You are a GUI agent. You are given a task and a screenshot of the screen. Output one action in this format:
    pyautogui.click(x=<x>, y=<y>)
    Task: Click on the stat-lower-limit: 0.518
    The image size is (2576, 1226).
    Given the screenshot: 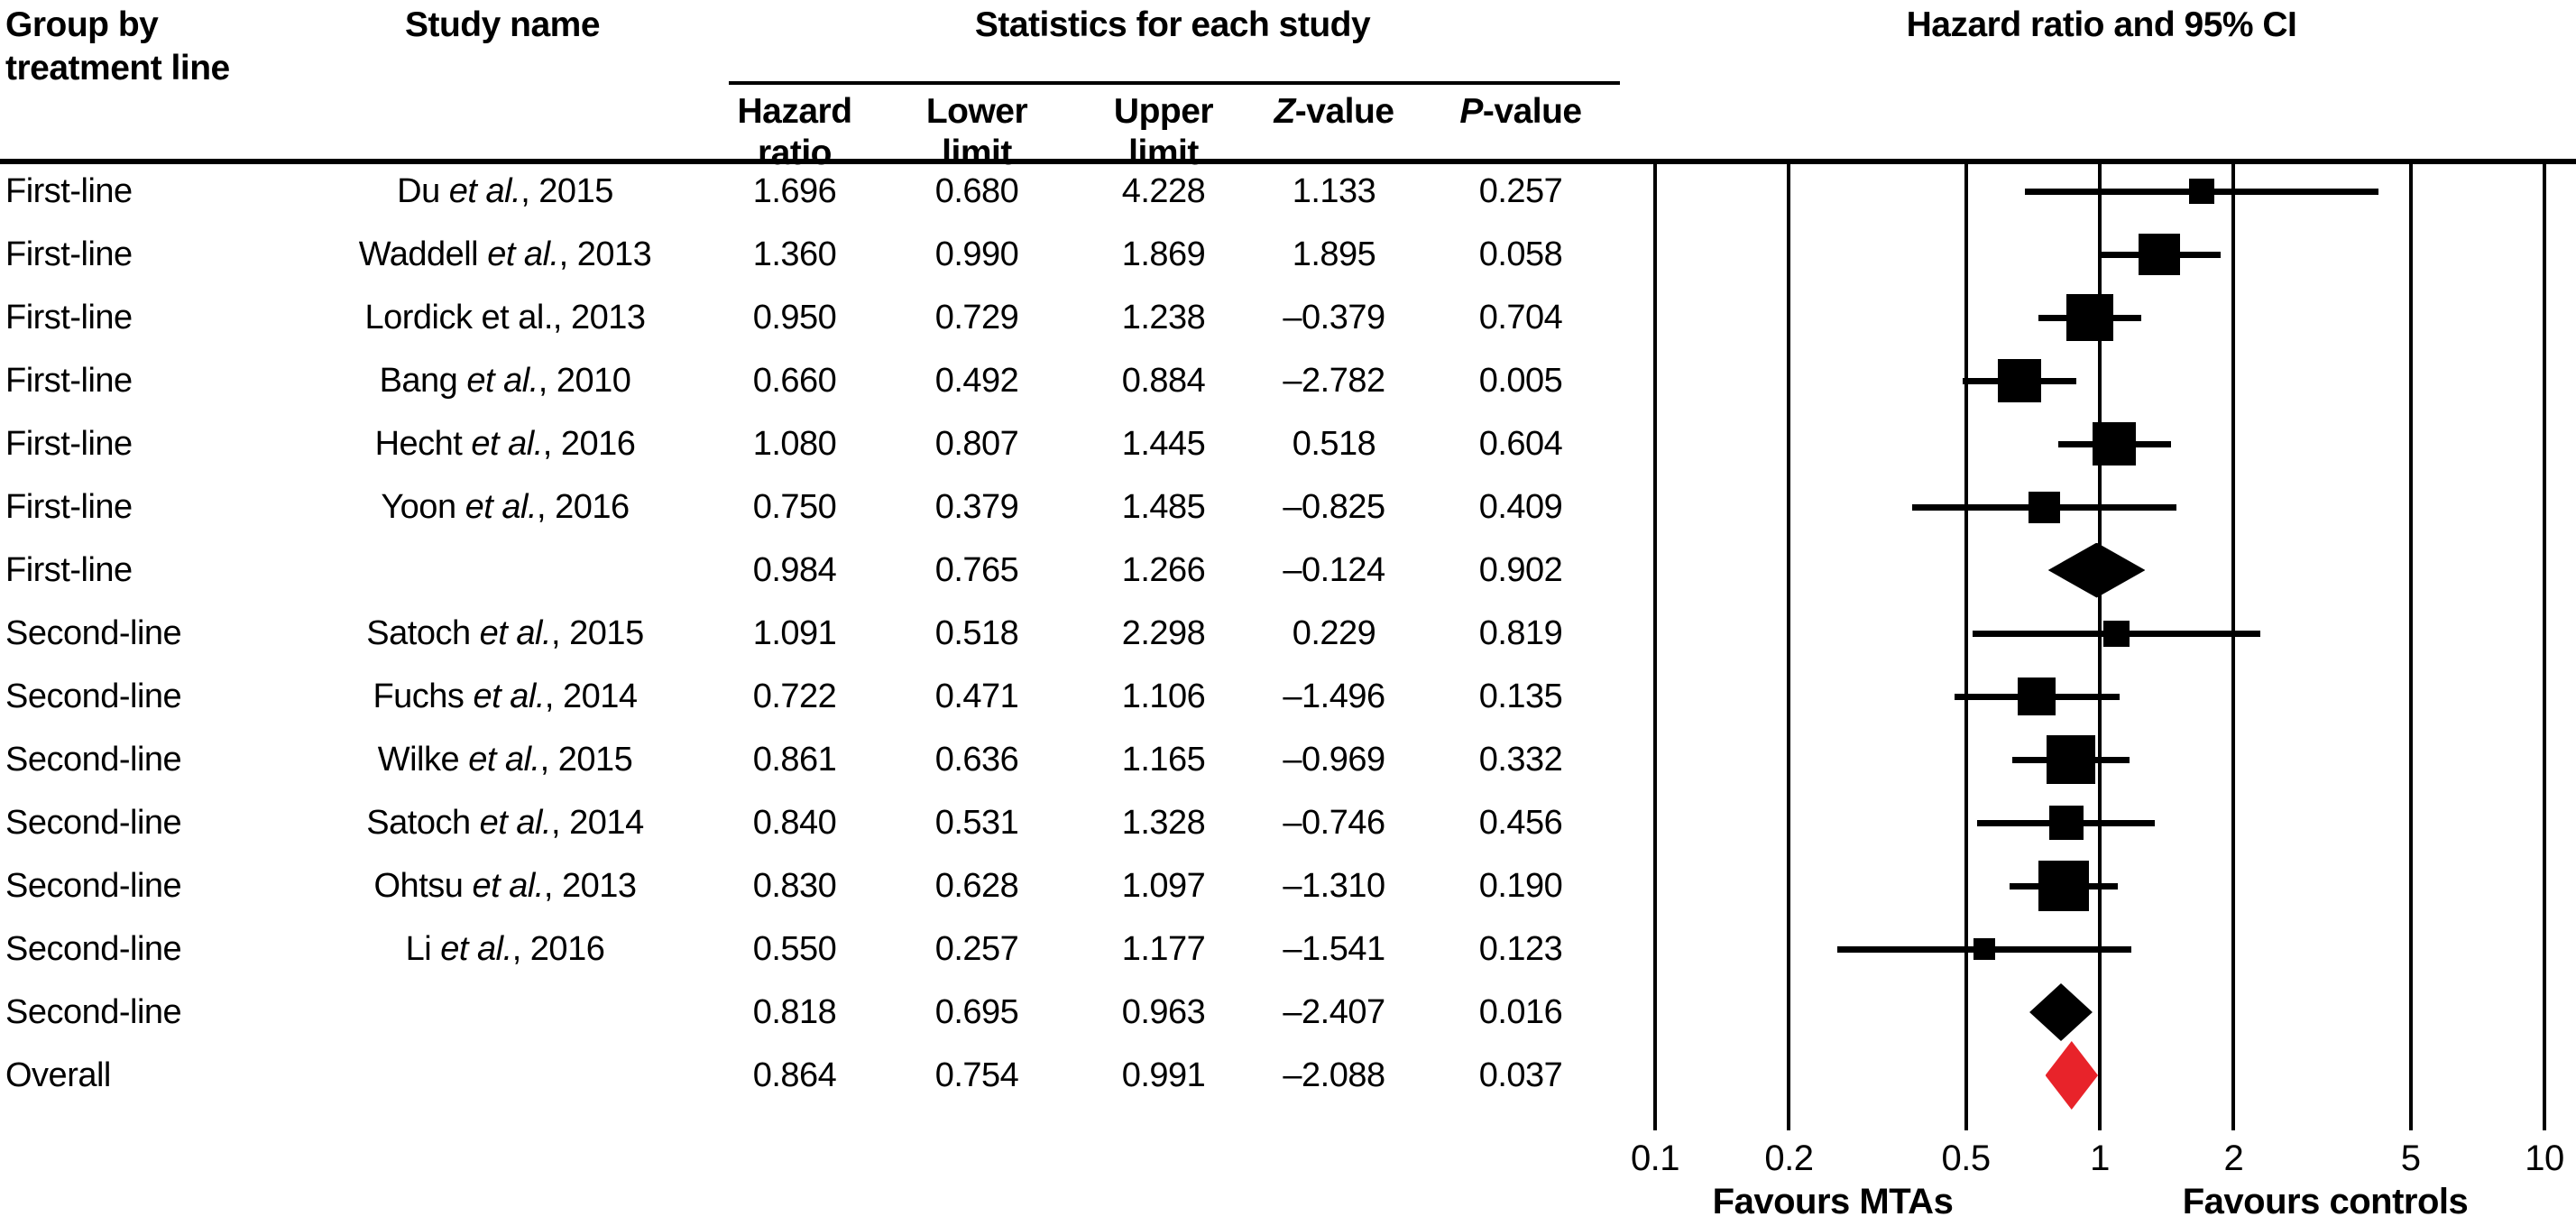 What is the action you would take?
    pyautogui.click(x=977, y=633)
    